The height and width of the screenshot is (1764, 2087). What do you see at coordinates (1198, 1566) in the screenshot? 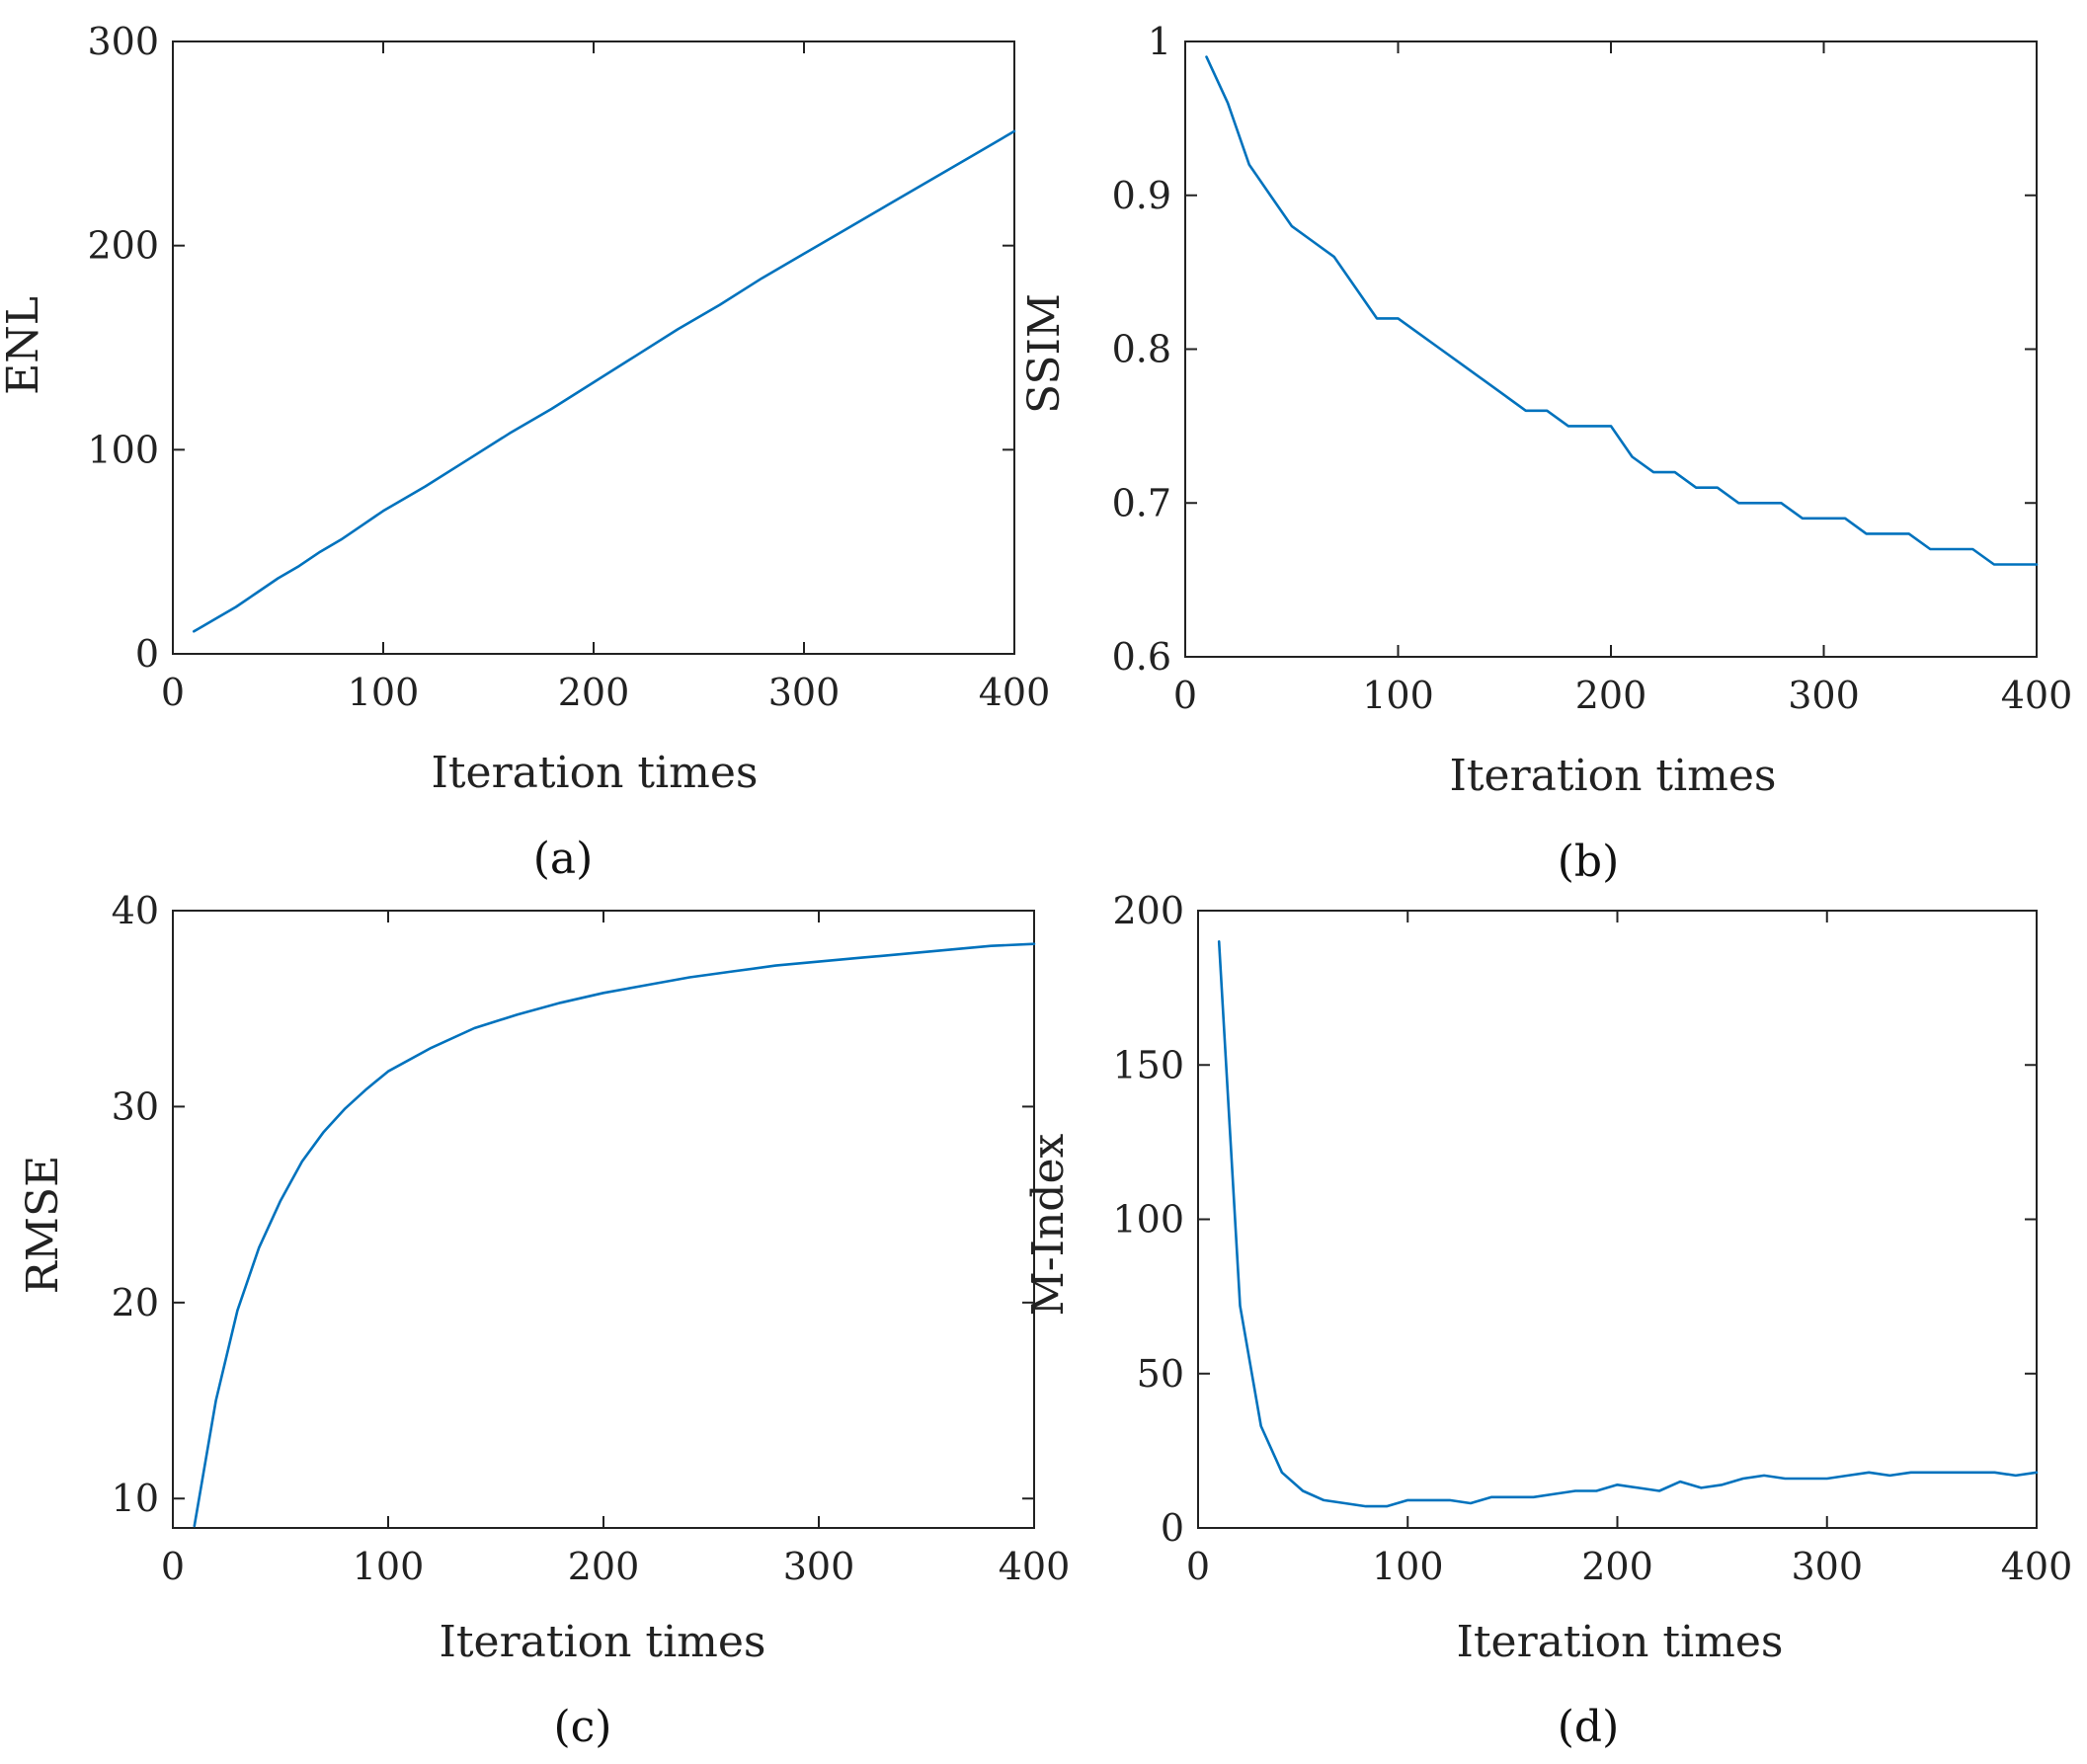
I see `panel-d-xtick-label: 0` at bounding box center [1198, 1566].